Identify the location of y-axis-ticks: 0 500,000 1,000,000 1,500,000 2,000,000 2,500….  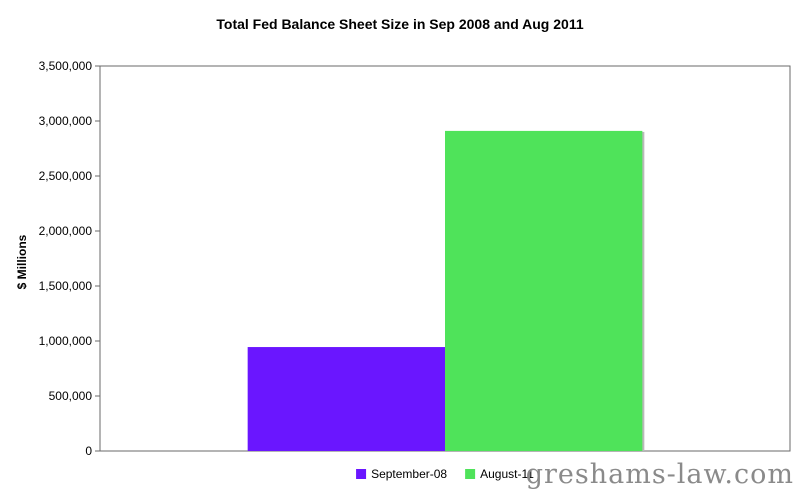
(69, 258).